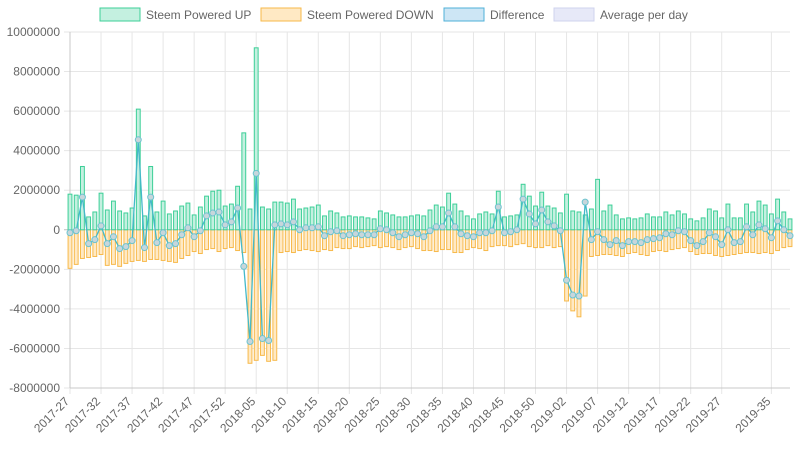  Describe the element at coordinates (703, 414) in the screenshot. I see `x-tick-label: 2019-27` at that location.